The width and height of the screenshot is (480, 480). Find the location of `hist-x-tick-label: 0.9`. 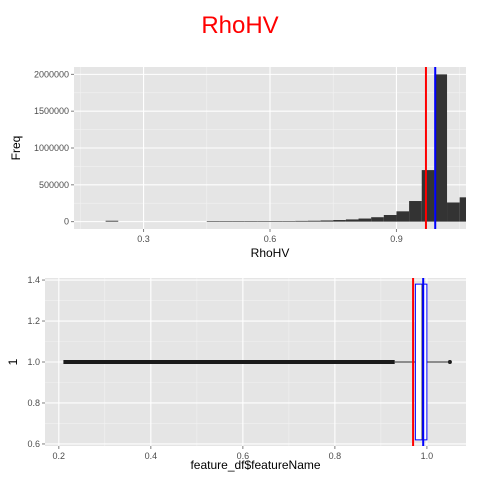

hist-x-tick-label: 0.9 is located at coordinates (396, 239).